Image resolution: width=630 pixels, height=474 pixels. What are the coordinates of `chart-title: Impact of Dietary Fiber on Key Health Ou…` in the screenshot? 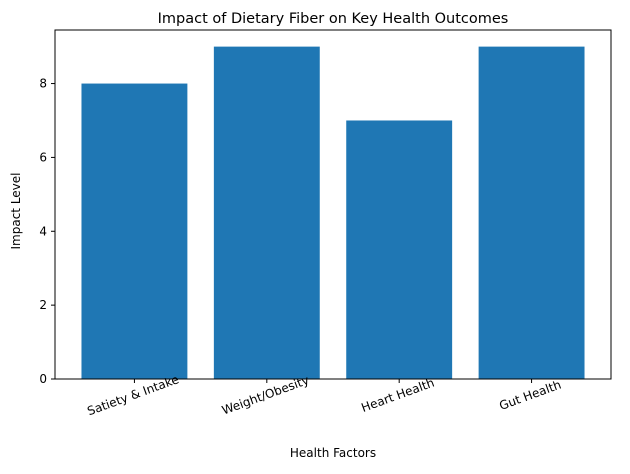 It's located at (333, 19).